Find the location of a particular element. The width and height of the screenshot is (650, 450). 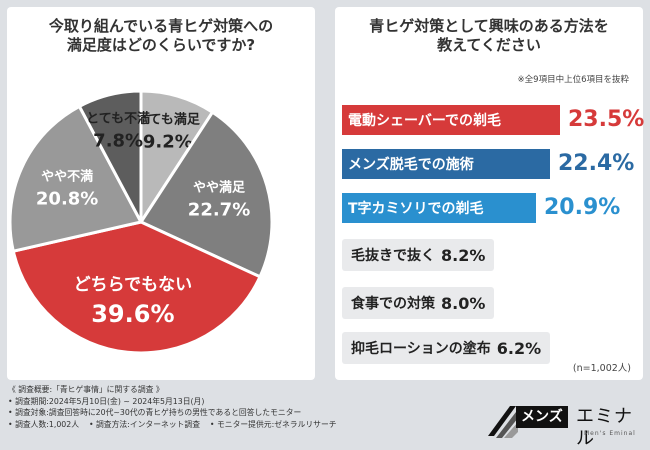

logo-eminal-text: エミナル is located at coordinates (604, 427).